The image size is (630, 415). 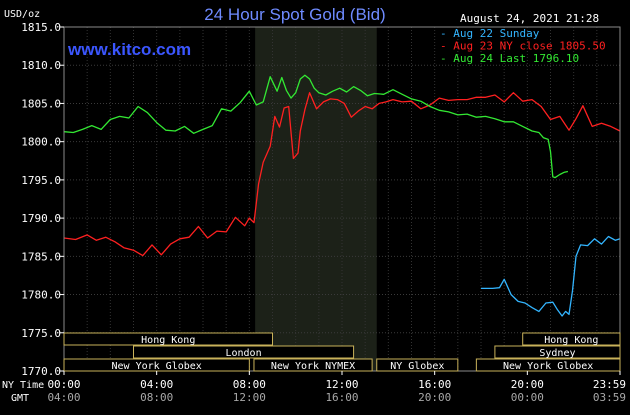 I want to click on x-tick-label-ny: 04:00, so click(x=156, y=384).